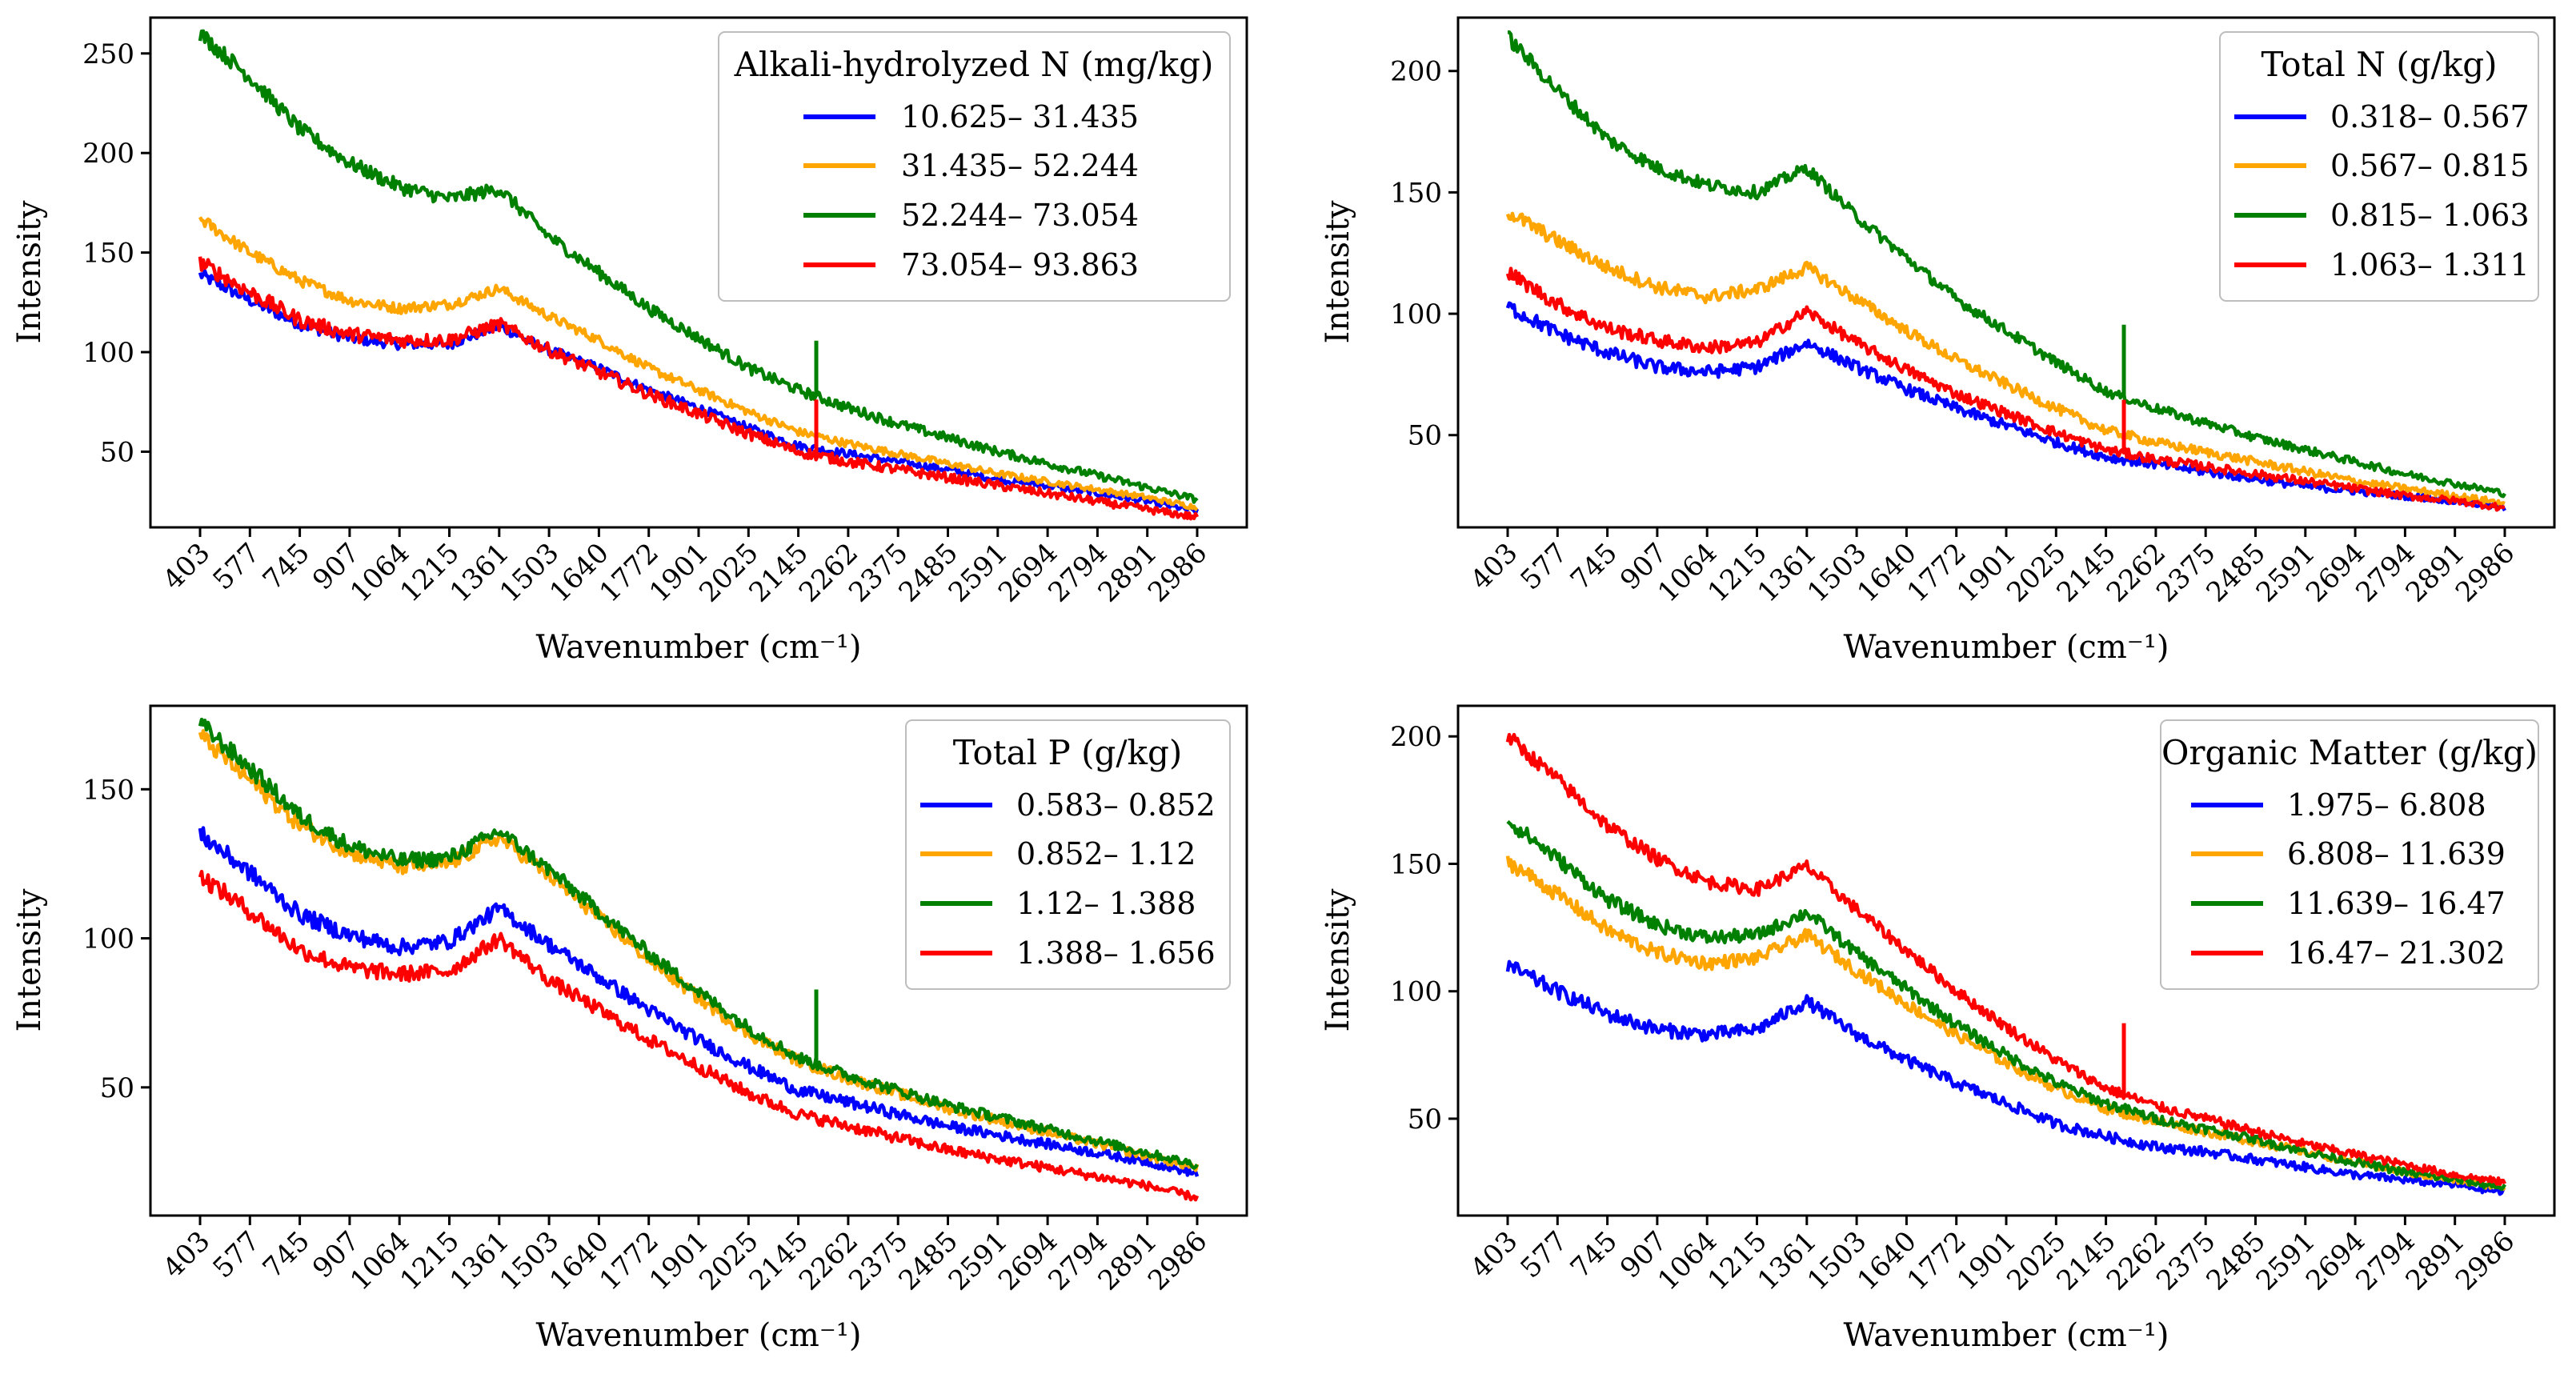 Image resolution: width=2576 pixels, height=1374 pixels. I want to click on legend-entry-0: 1.975– 6.808, so click(2386, 805).